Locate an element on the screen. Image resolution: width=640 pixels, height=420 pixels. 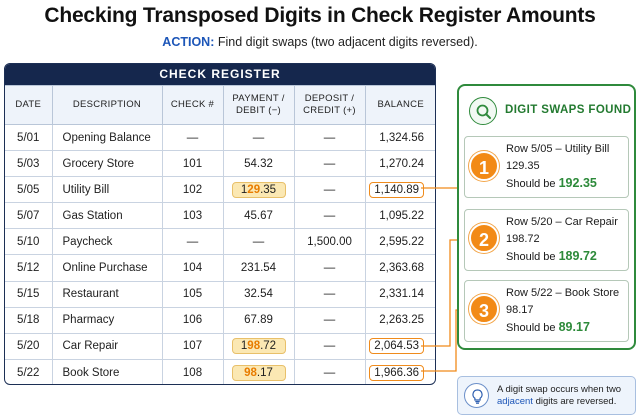
row-balance: 2,064.53 is located at coordinates (399, 346).